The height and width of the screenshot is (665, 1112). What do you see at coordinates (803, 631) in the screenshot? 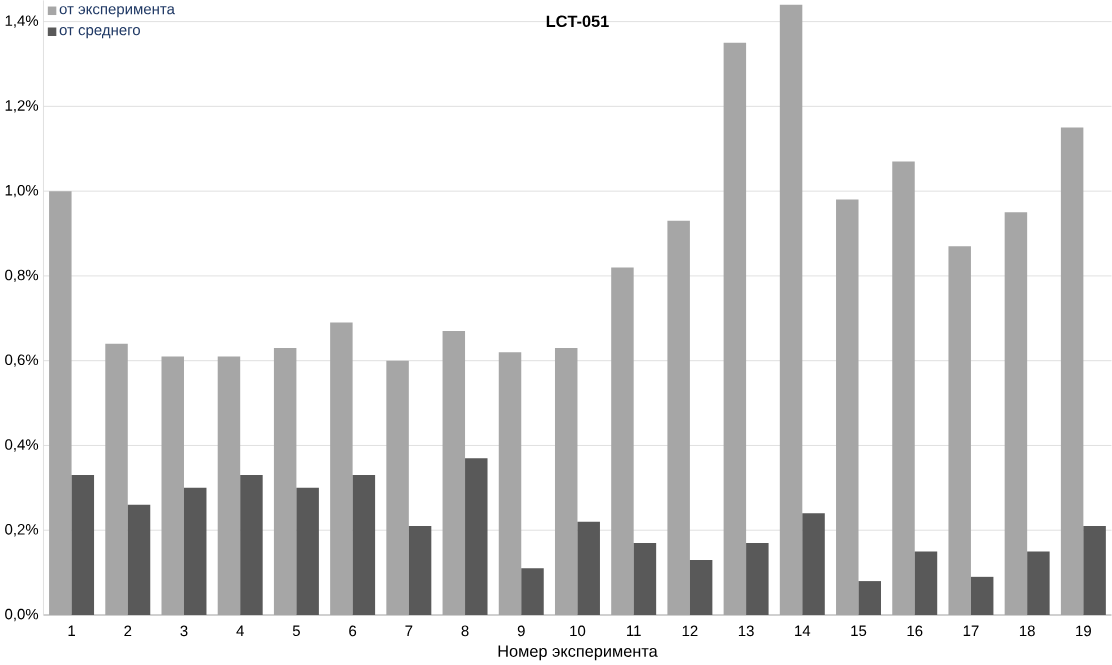
I see `x-tick-label: 14` at bounding box center [803, 631].